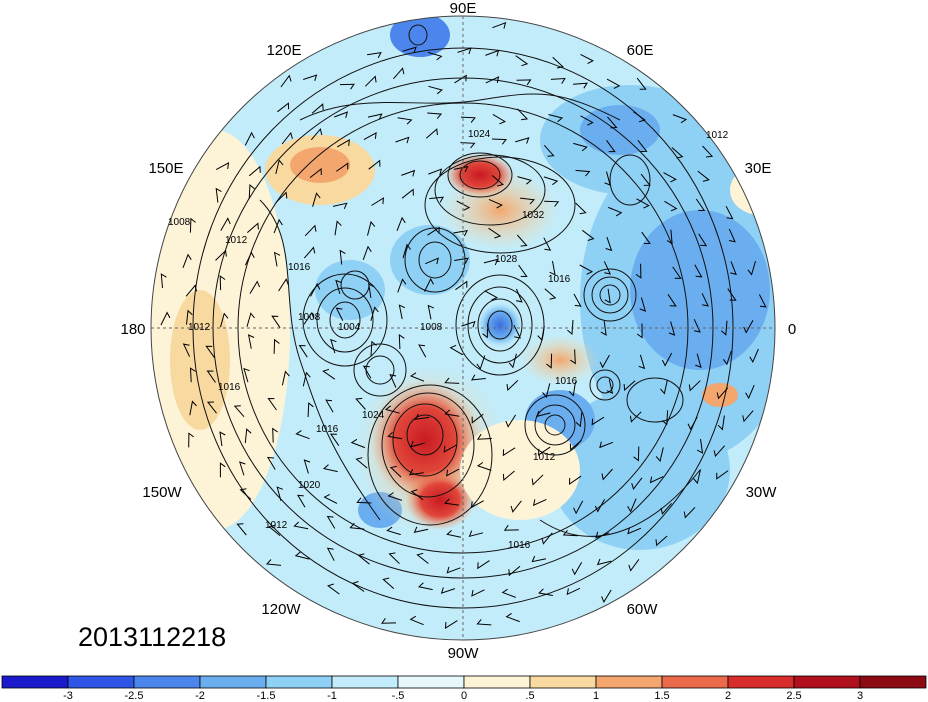 This screenshot has width=928, height=702. What do you see at coordinates (281, 609) in the screenshot?
I see `lon-label-120w: 120W` at bounding box center [281, 609].